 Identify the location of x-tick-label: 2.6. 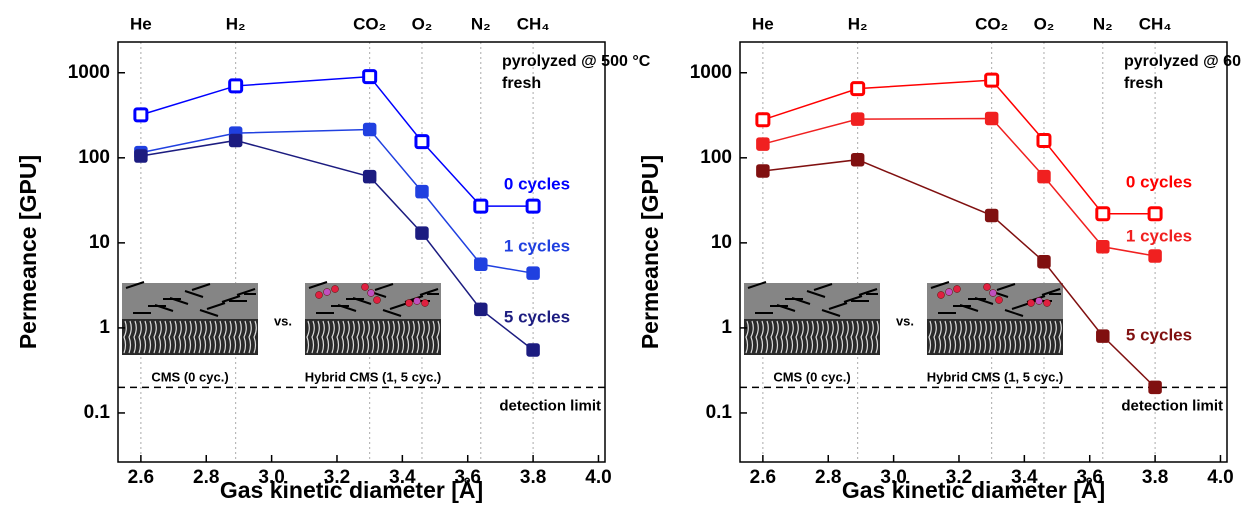
(141, 477).